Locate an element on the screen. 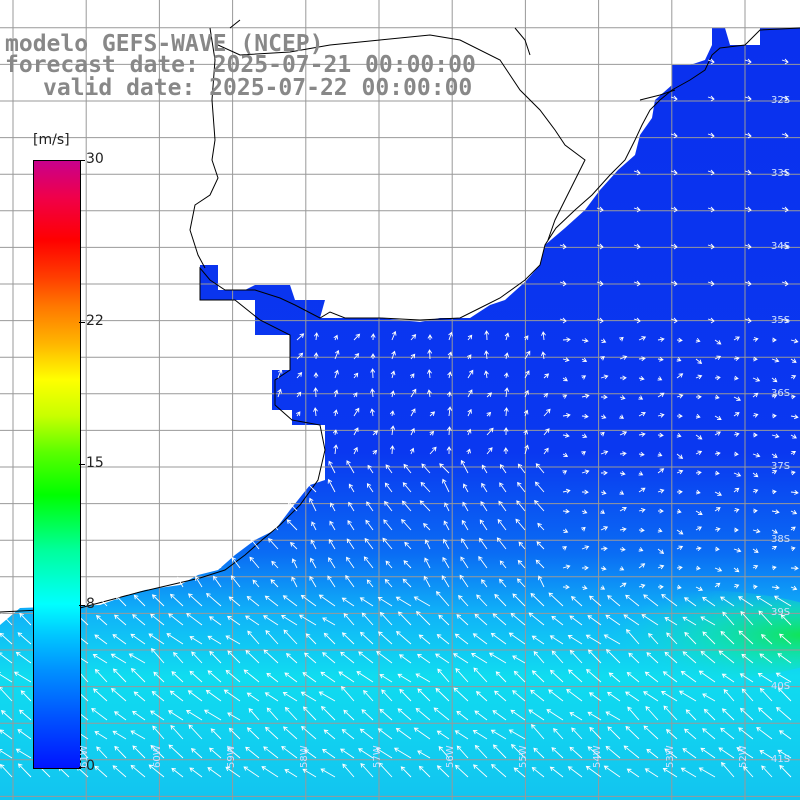 This screenshot has height=800, width=800. lat-label: 37S is located at coordinates (781, 466).